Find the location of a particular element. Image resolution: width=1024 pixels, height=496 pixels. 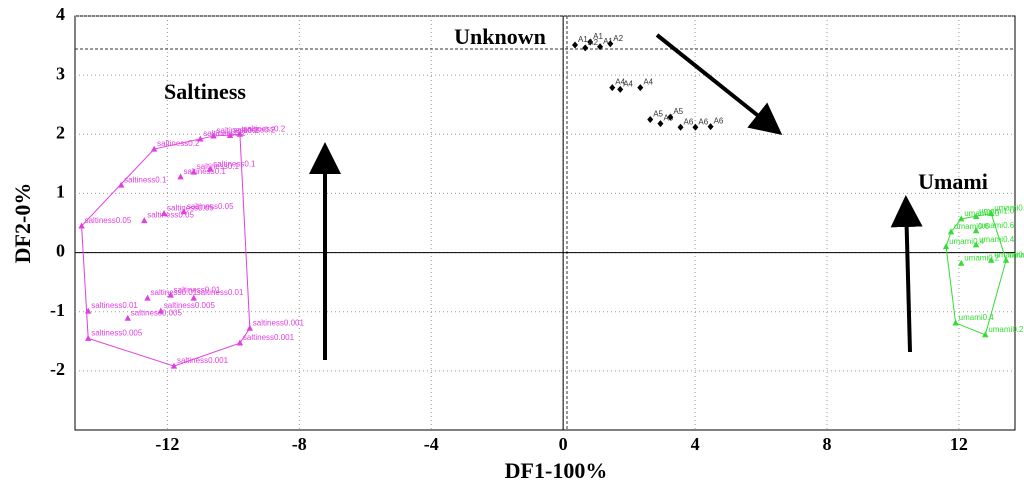

x-tick-label: -12 is located at coordinates (167, 444).